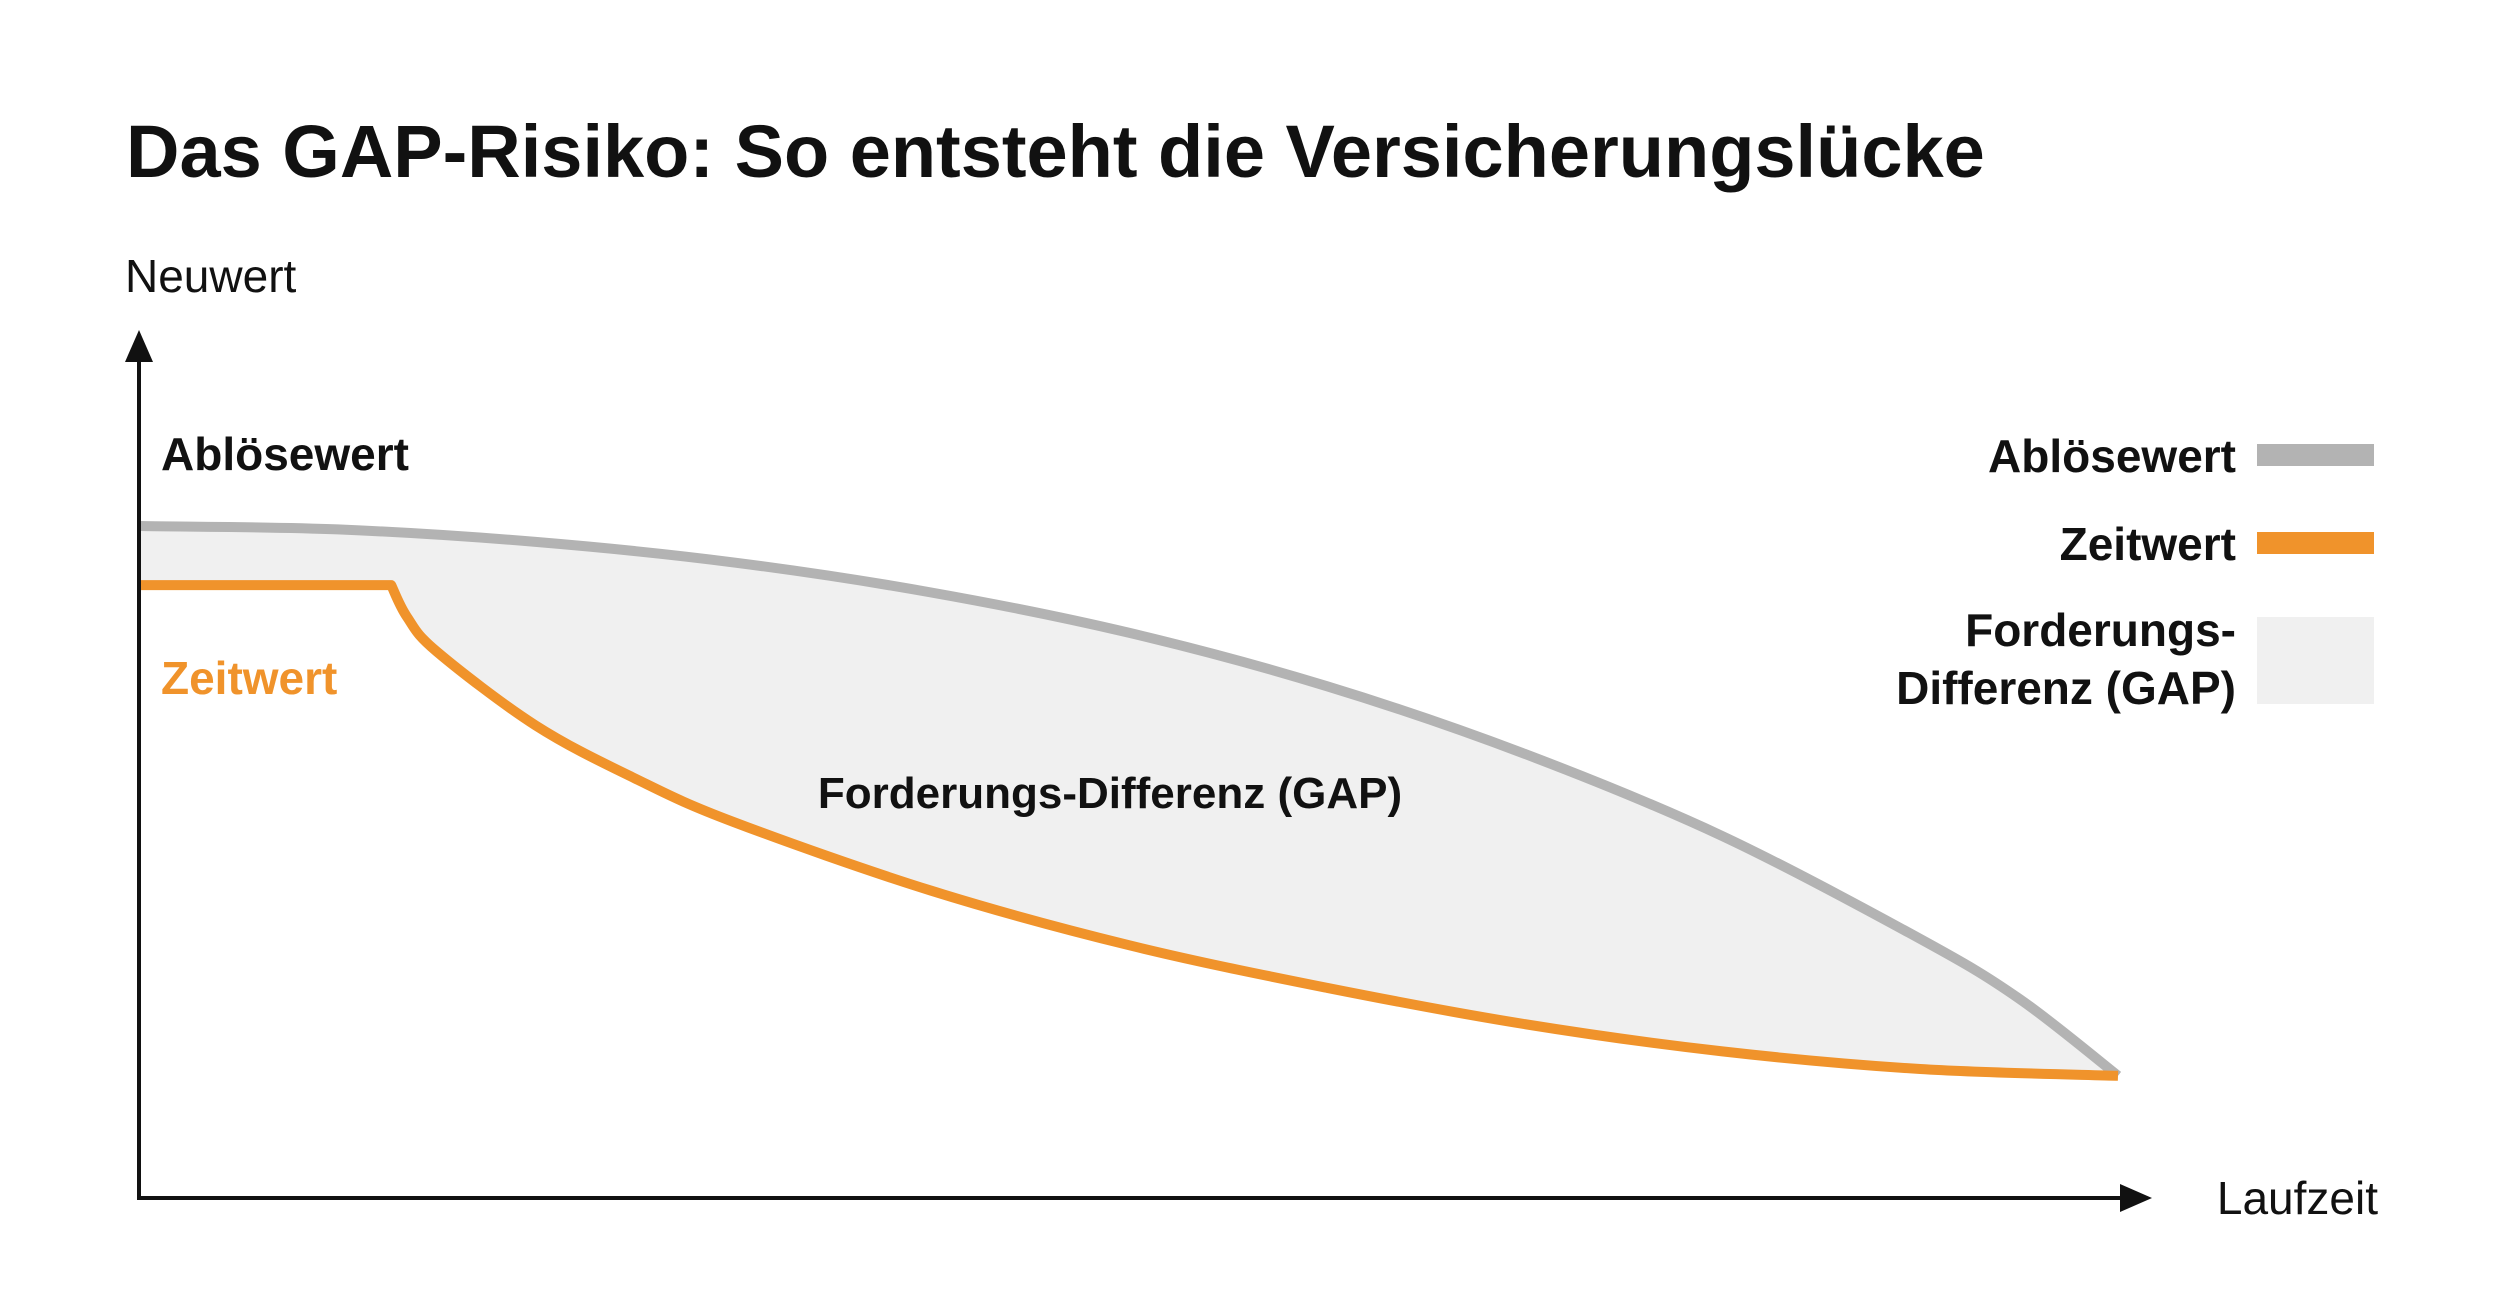 The image size is (2500, 1309). Describe the element at coordinates (1110, 793) in the screenshot. I see `gap-area-label: Forderungs-Differenz (GAP)` at that location.